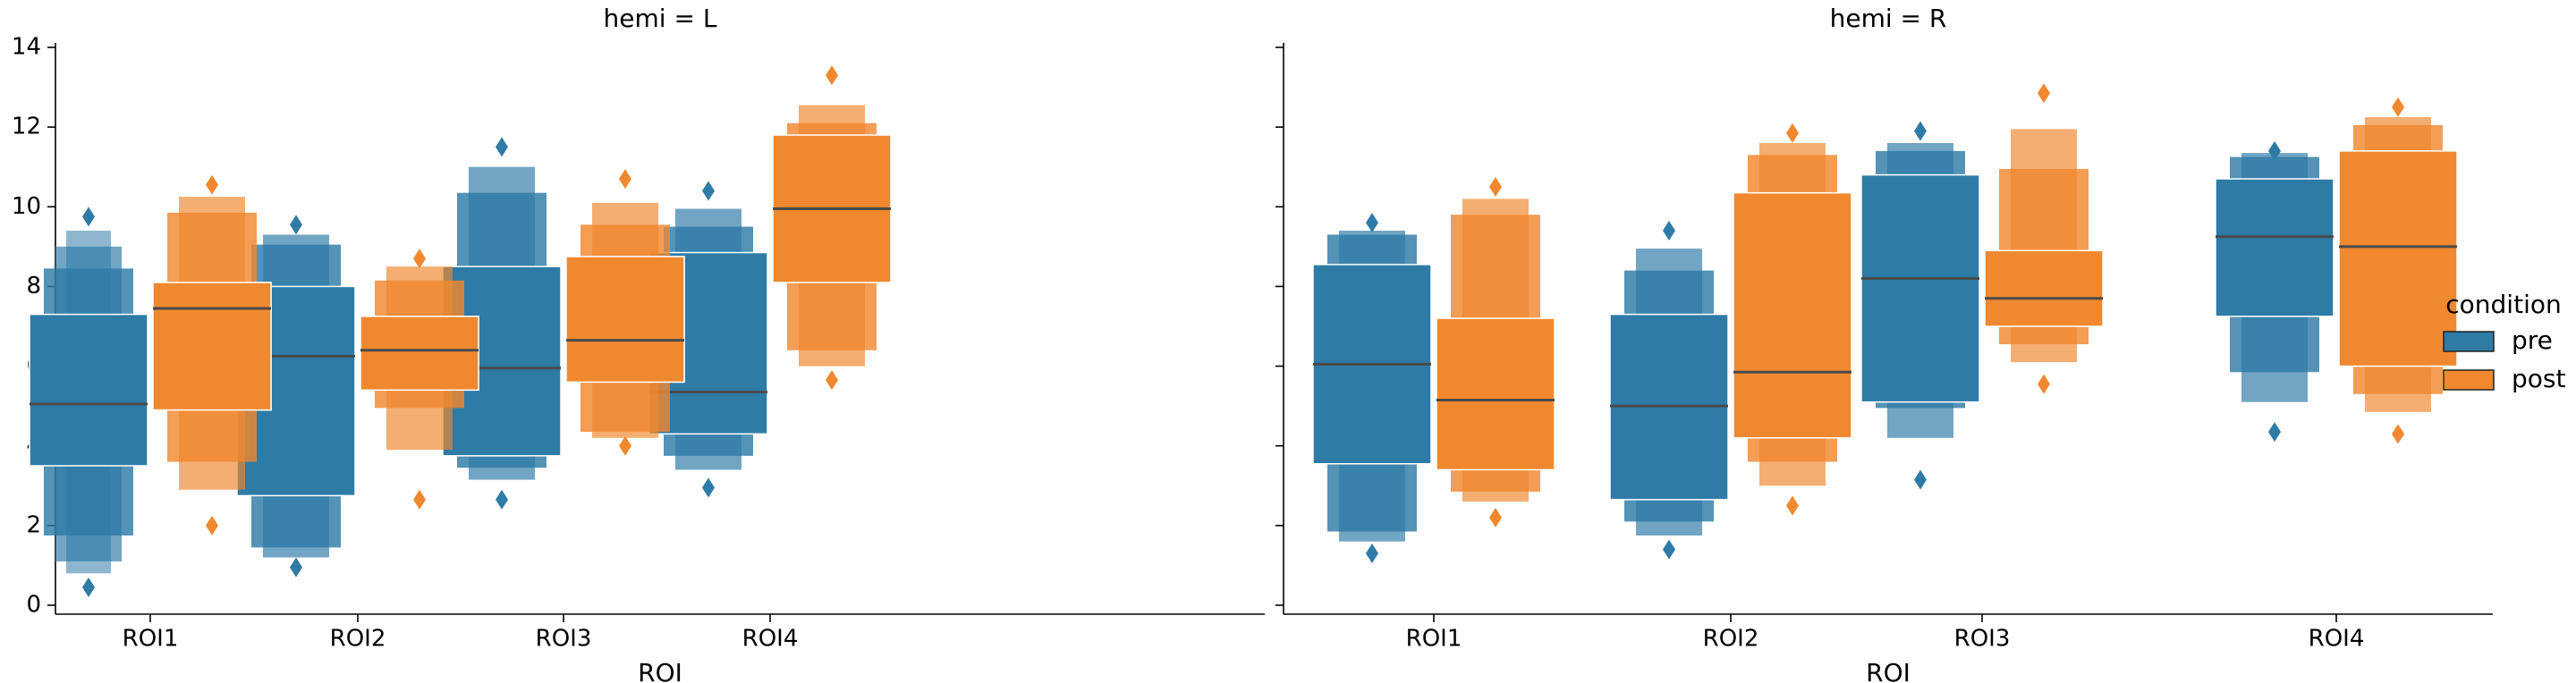 The image size is (2576, 683). What do you see at coordinates (2503, 304) in the screenshot?
I see `legend-title: condition` at bounding box center [2503, 304].